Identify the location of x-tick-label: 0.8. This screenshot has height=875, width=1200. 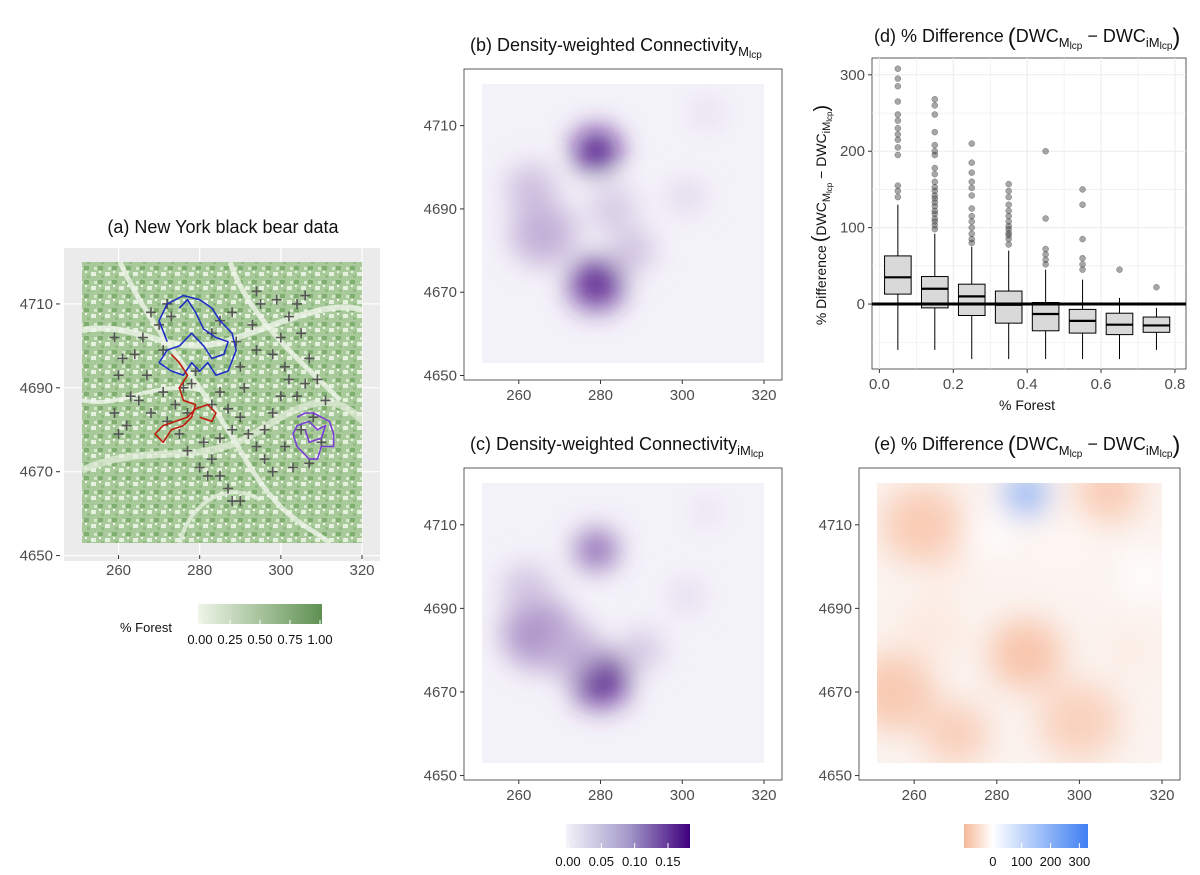
(1174, 384).